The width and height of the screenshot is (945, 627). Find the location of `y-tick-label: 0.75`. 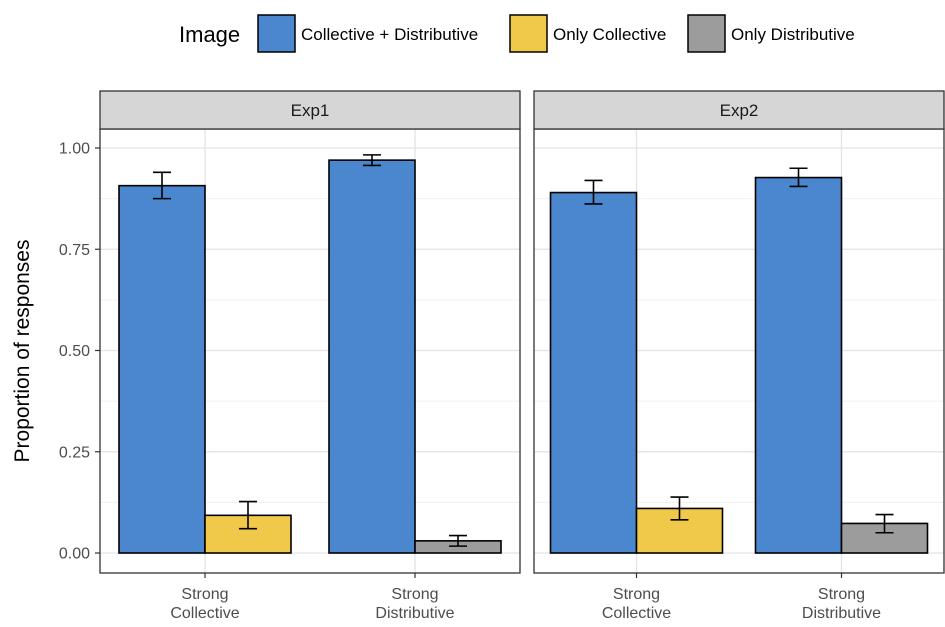

y-tick-label: 0.75 is located at coordinates (74, 250).